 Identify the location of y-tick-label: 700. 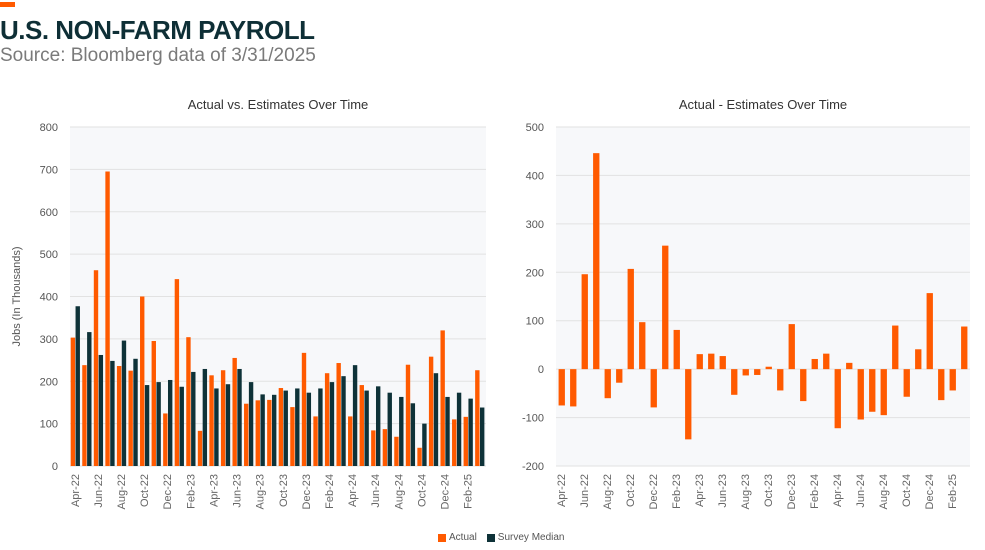
(49, 170).